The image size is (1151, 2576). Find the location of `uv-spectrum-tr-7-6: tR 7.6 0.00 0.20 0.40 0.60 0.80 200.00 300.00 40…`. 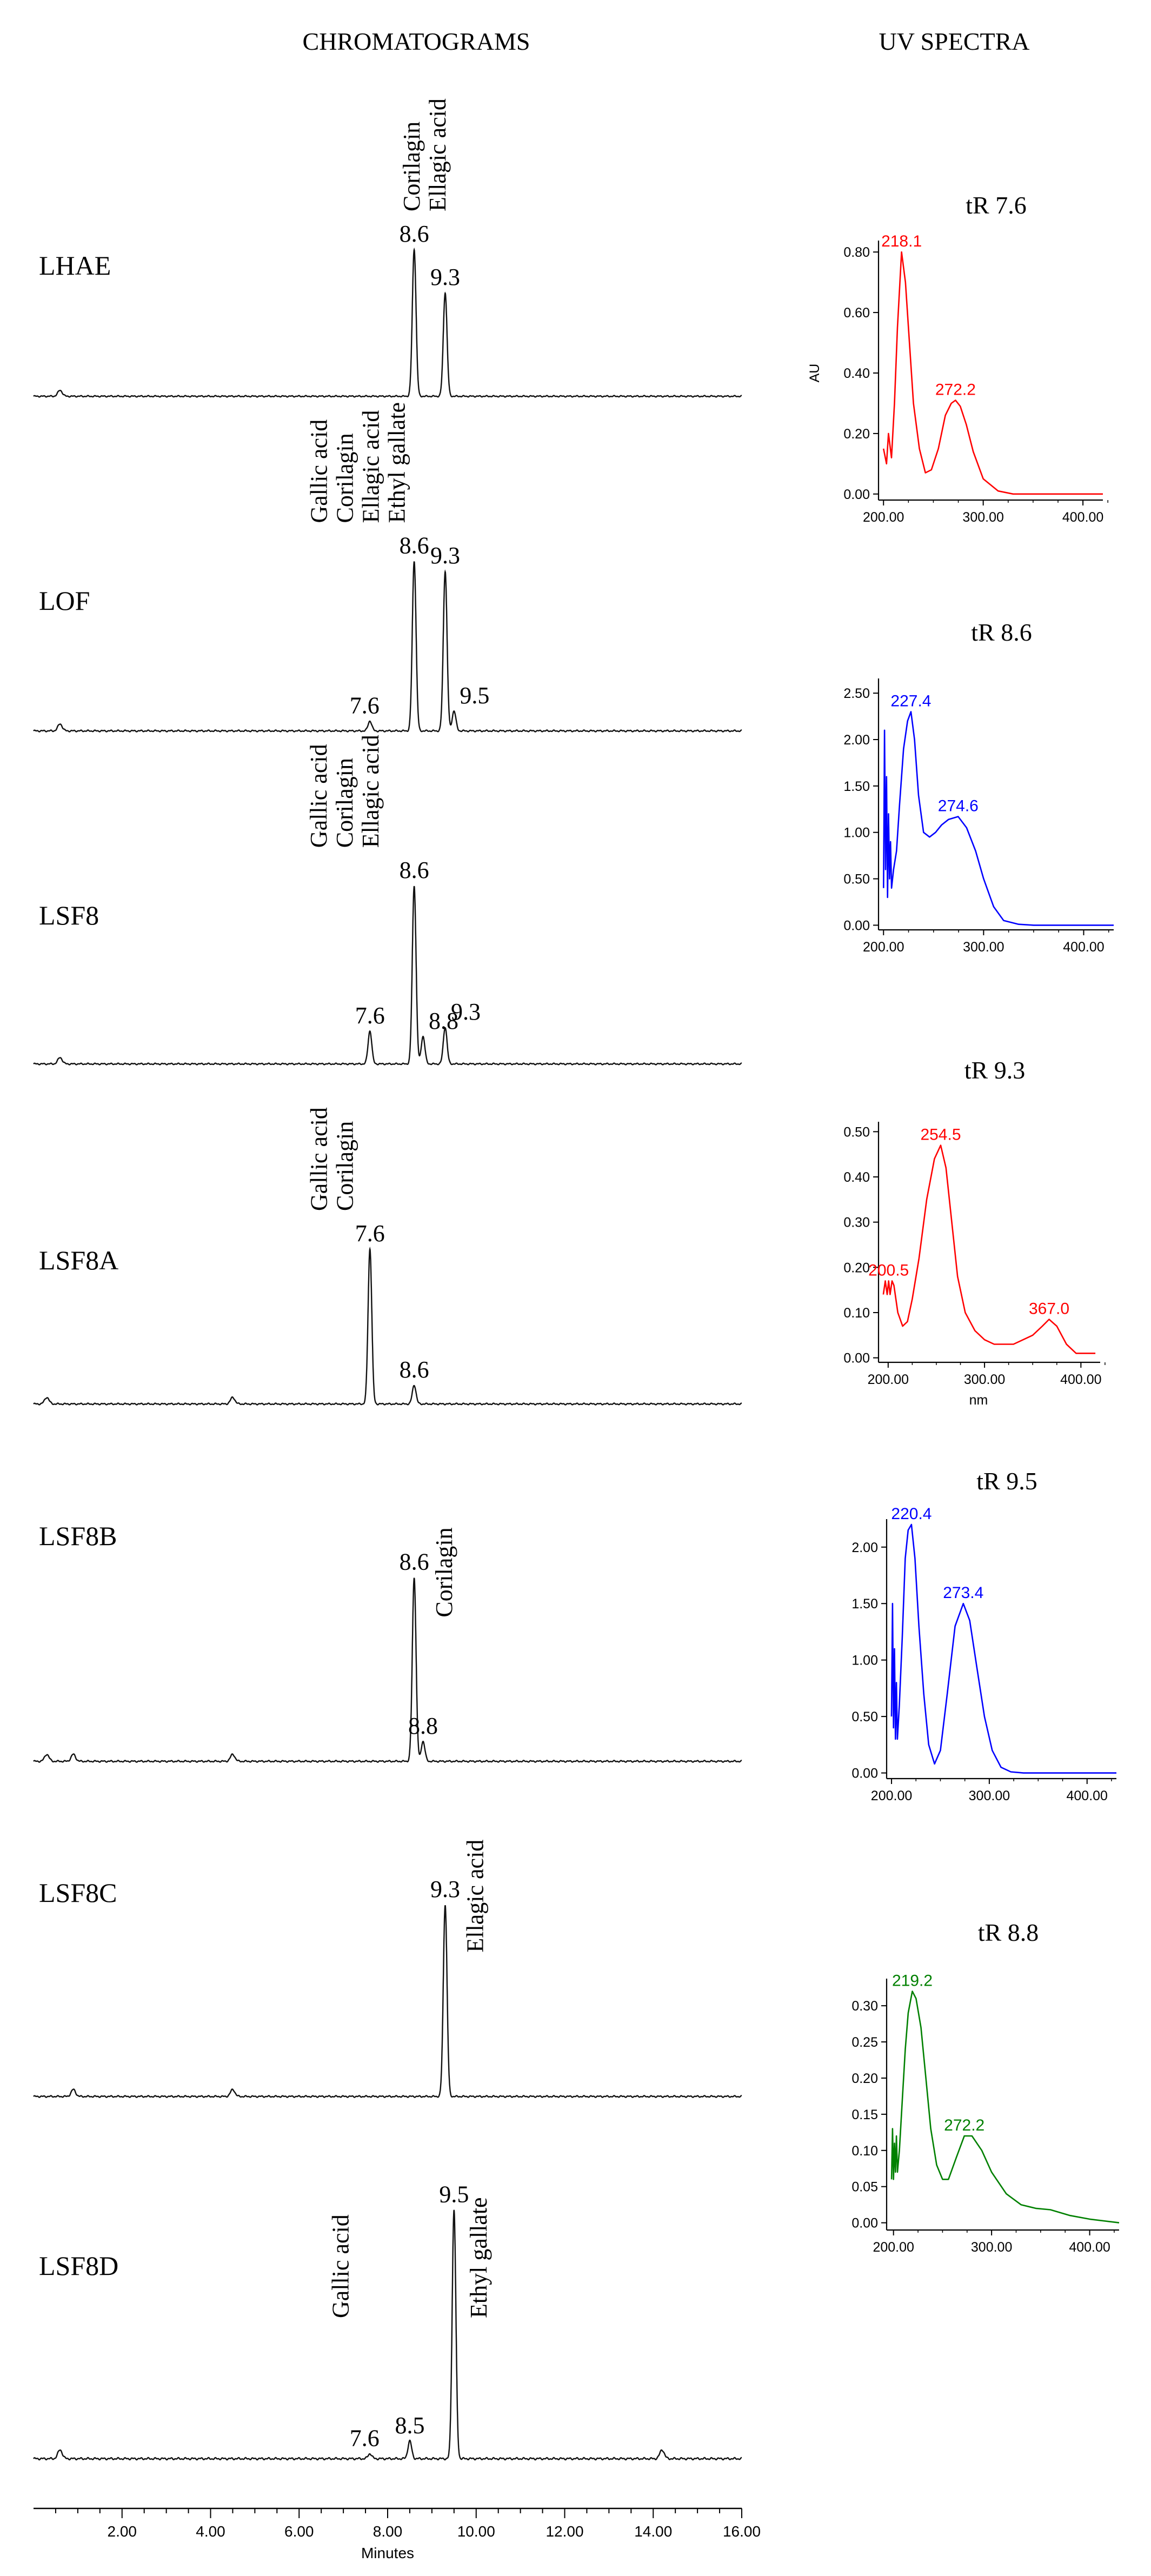

uv-spectrum-tr-7-6: tR 7.6 0.00 0.20 0.40 0.60 0.80 200.00 300.00 40… is located at coordinates (957, 358).